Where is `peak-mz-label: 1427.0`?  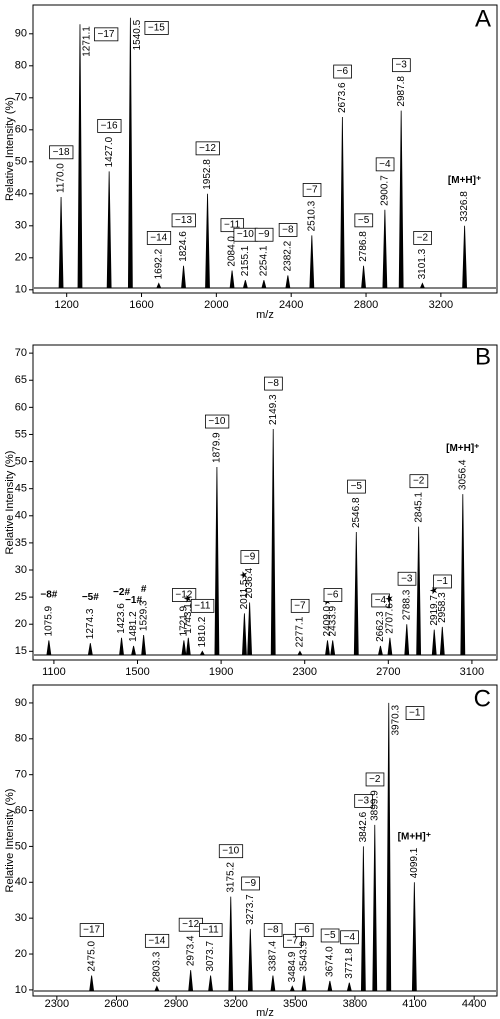 peak-mz-label: 1427.0 is located at coordinates (109, 151).